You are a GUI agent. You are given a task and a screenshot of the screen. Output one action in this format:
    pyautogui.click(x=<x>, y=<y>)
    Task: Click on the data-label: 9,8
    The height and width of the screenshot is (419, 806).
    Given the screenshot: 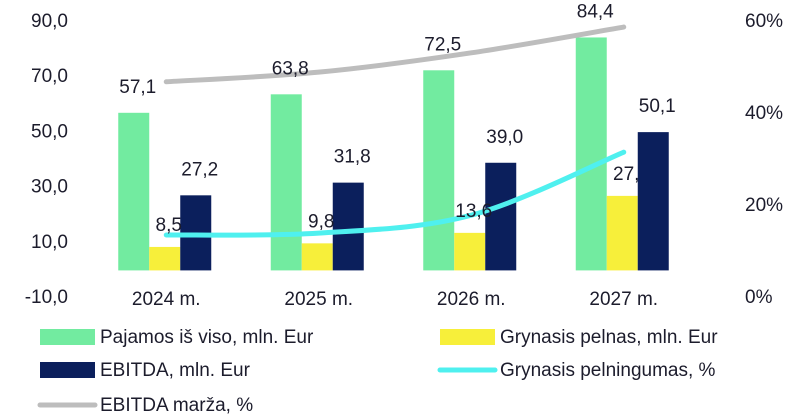 What is the action you would take?
    pyautogui.click(x=321, y=221)
    